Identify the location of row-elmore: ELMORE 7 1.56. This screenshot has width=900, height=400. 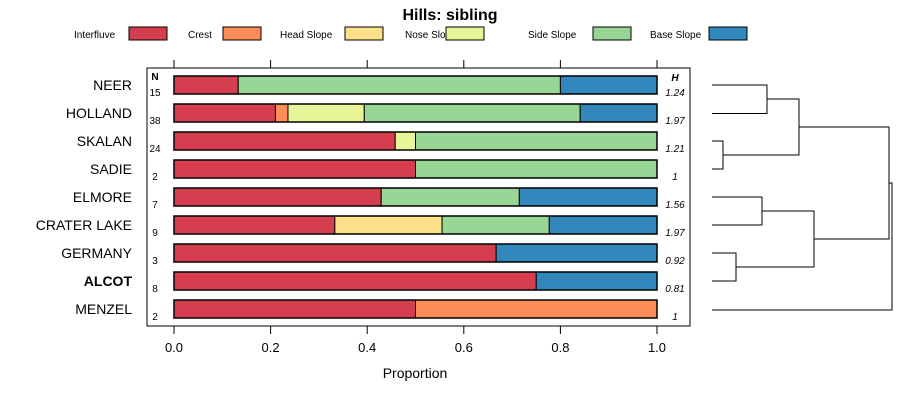
(379, 199).